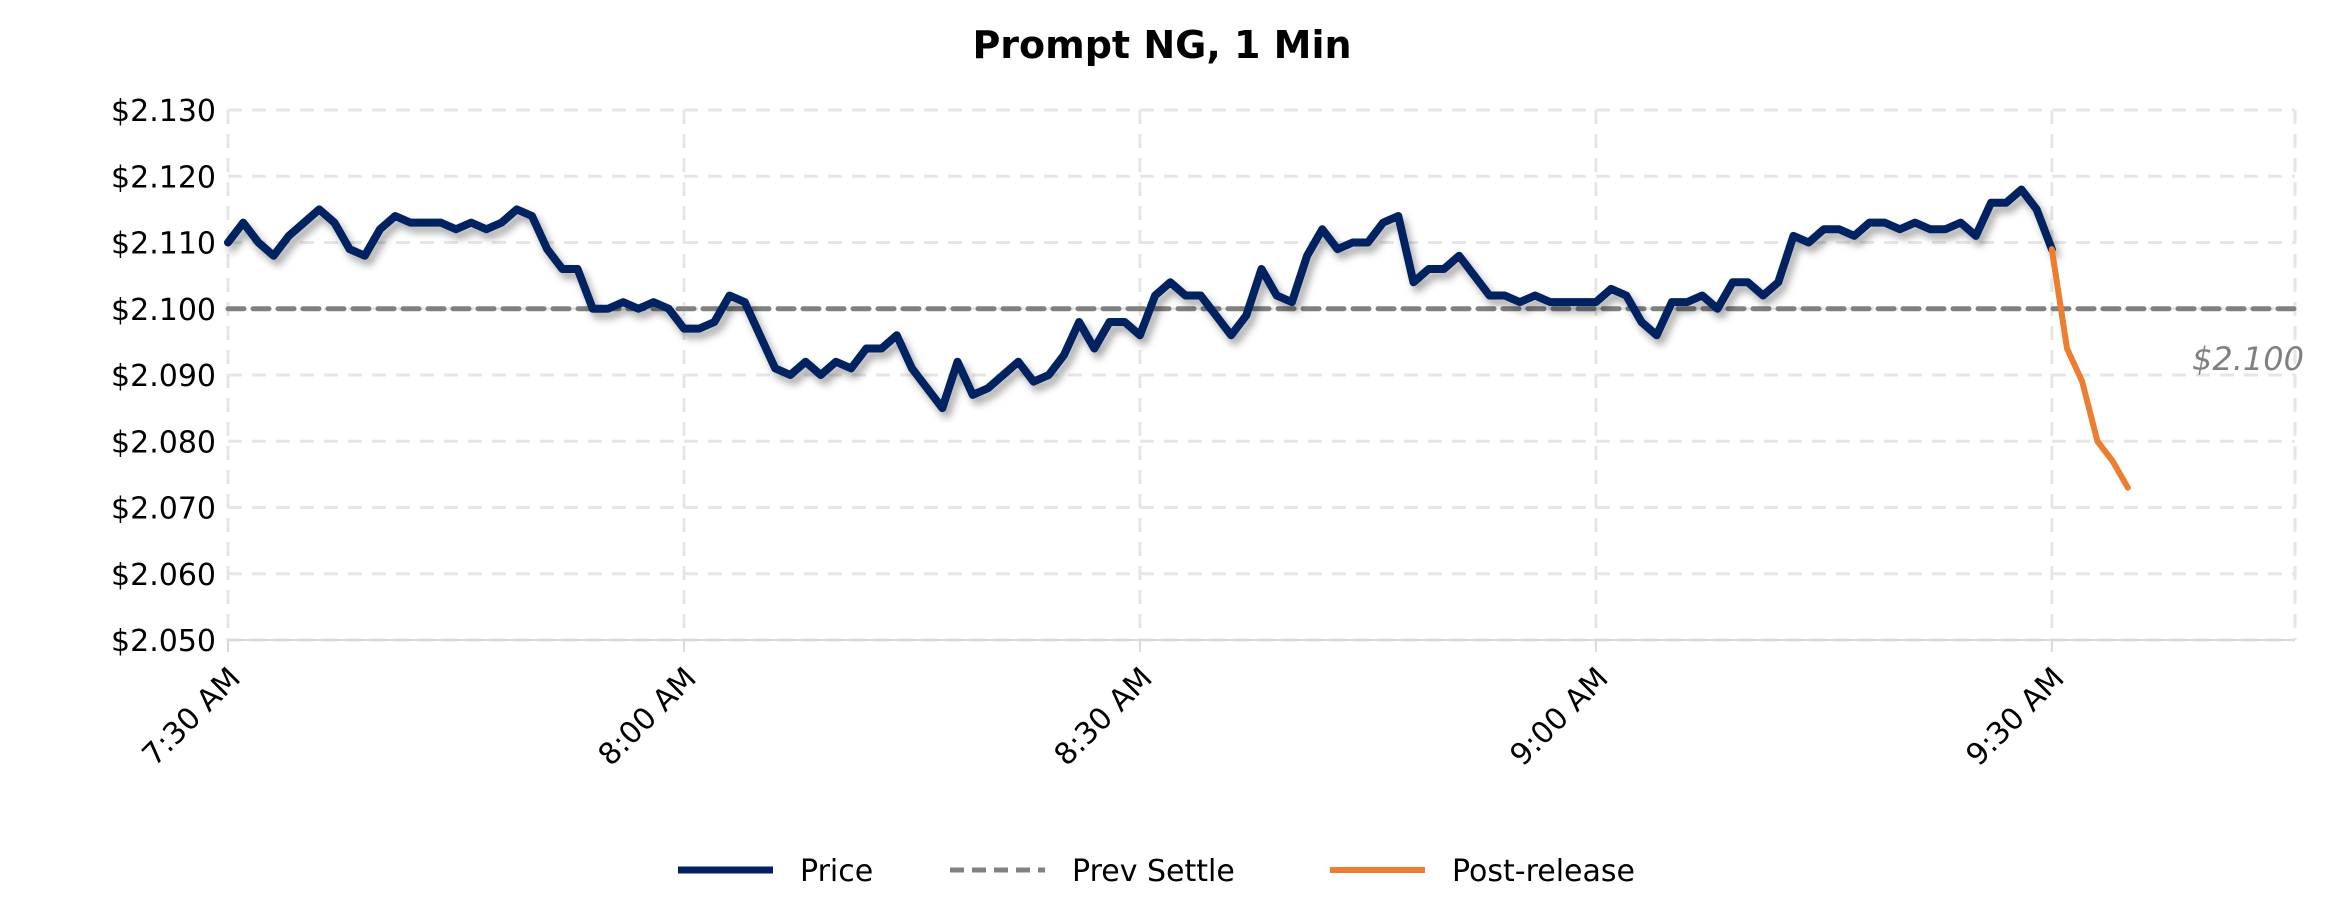 The height and width of the screenshot is (902, 2325). I want to click on x-tick-label: 9:30 AM, so click(2016, 717).